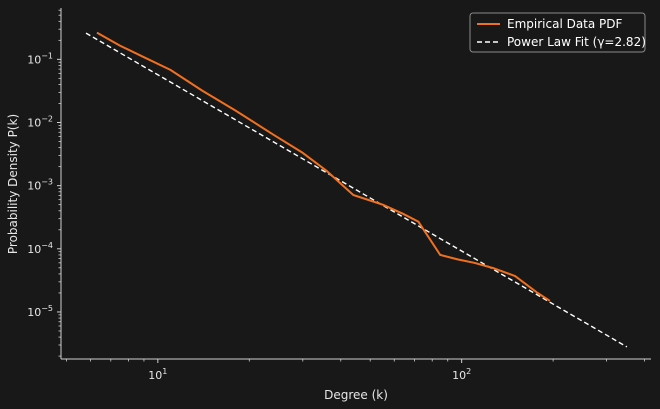  I want to click on x-tick-label: 10², so click(461, 374).